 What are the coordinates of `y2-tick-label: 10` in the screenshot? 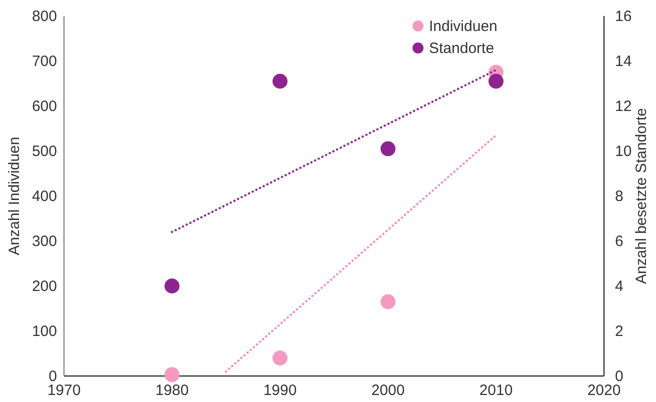 It's located at (623, 151).